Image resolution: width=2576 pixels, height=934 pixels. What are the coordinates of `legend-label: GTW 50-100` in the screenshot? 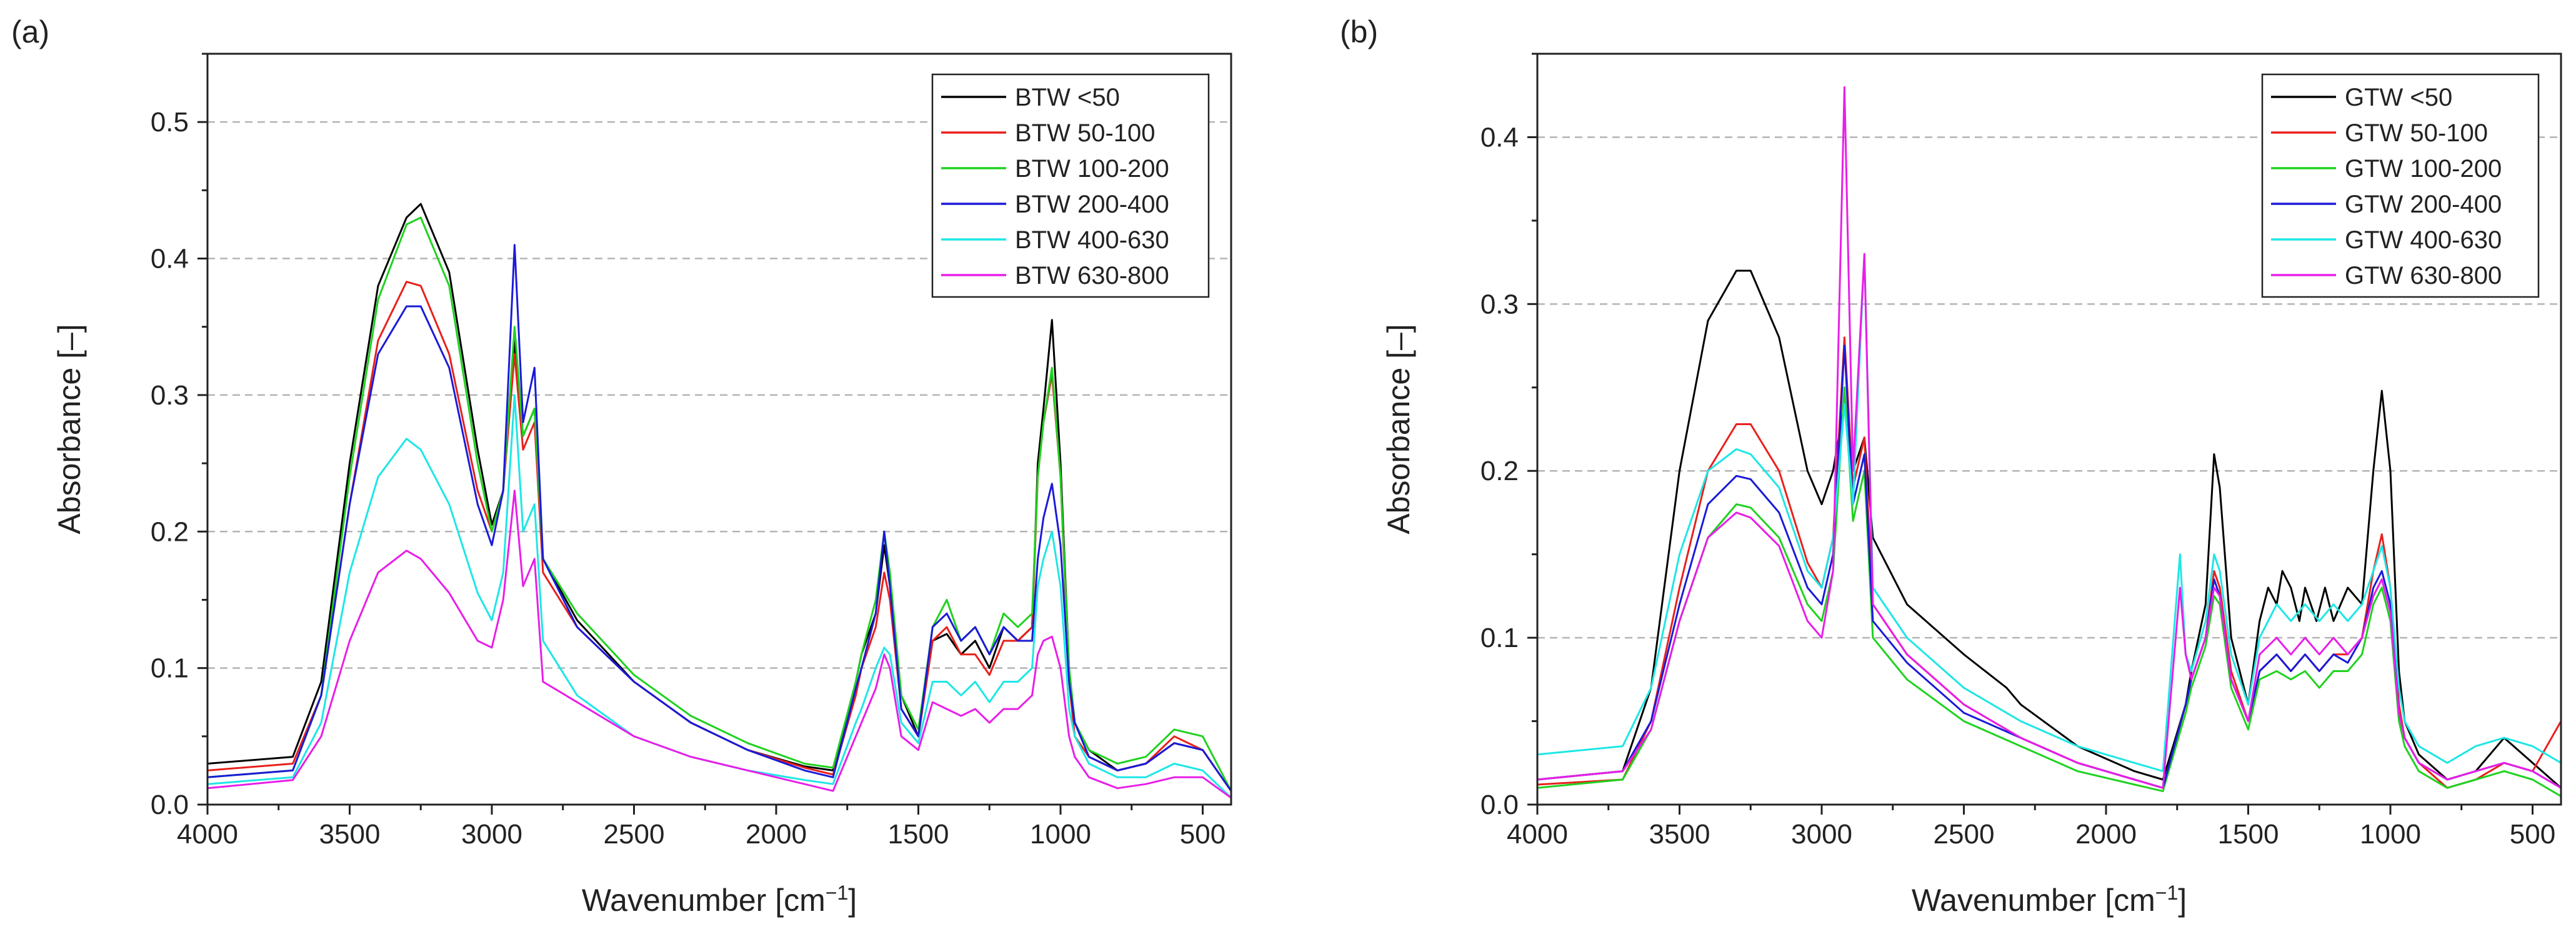 It's located at (2416, 133).